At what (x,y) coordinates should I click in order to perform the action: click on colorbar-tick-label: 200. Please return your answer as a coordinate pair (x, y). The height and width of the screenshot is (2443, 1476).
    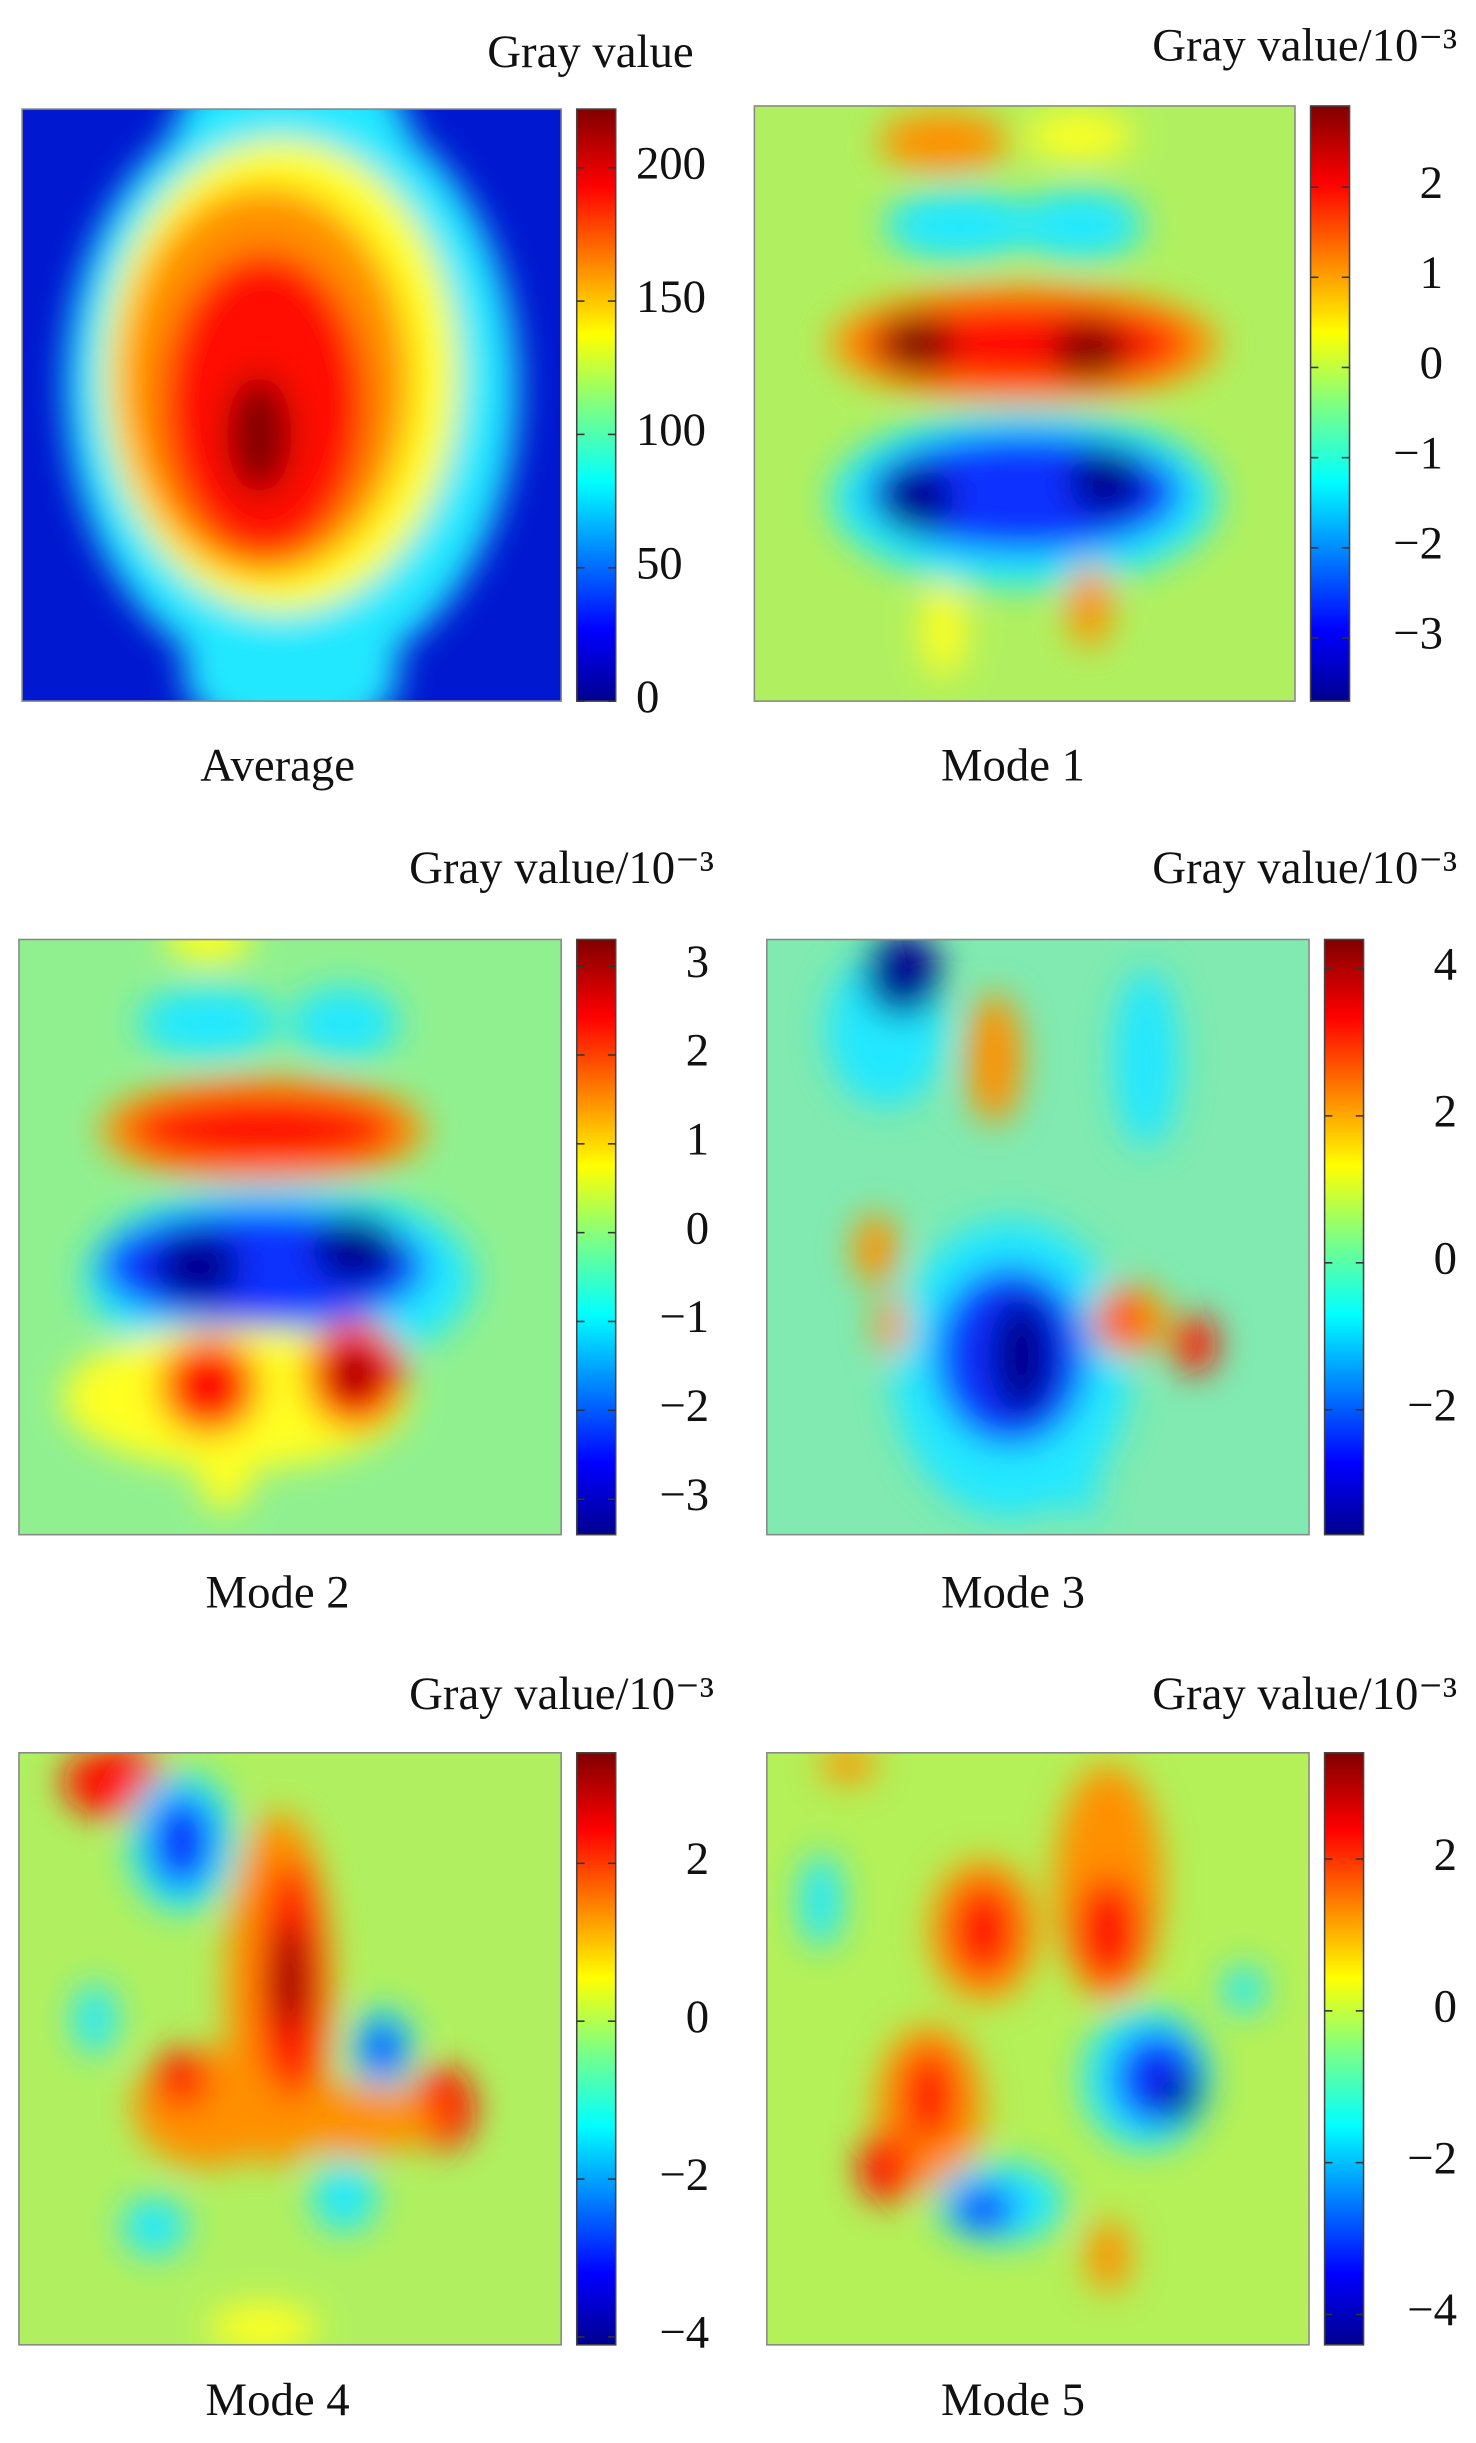
    Looking at the image, I should click on (671, 163).